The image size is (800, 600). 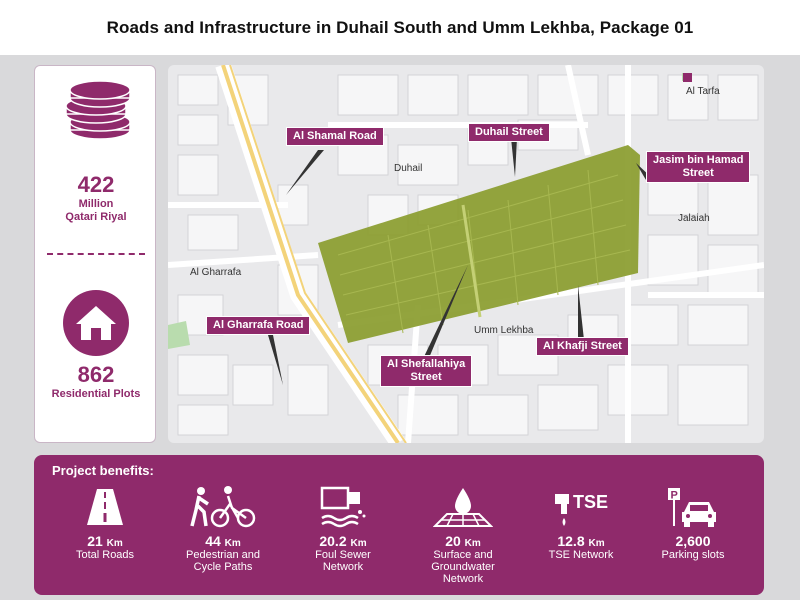 I want to click on groundwater-label-3: Network, so click(x=463, y=579).